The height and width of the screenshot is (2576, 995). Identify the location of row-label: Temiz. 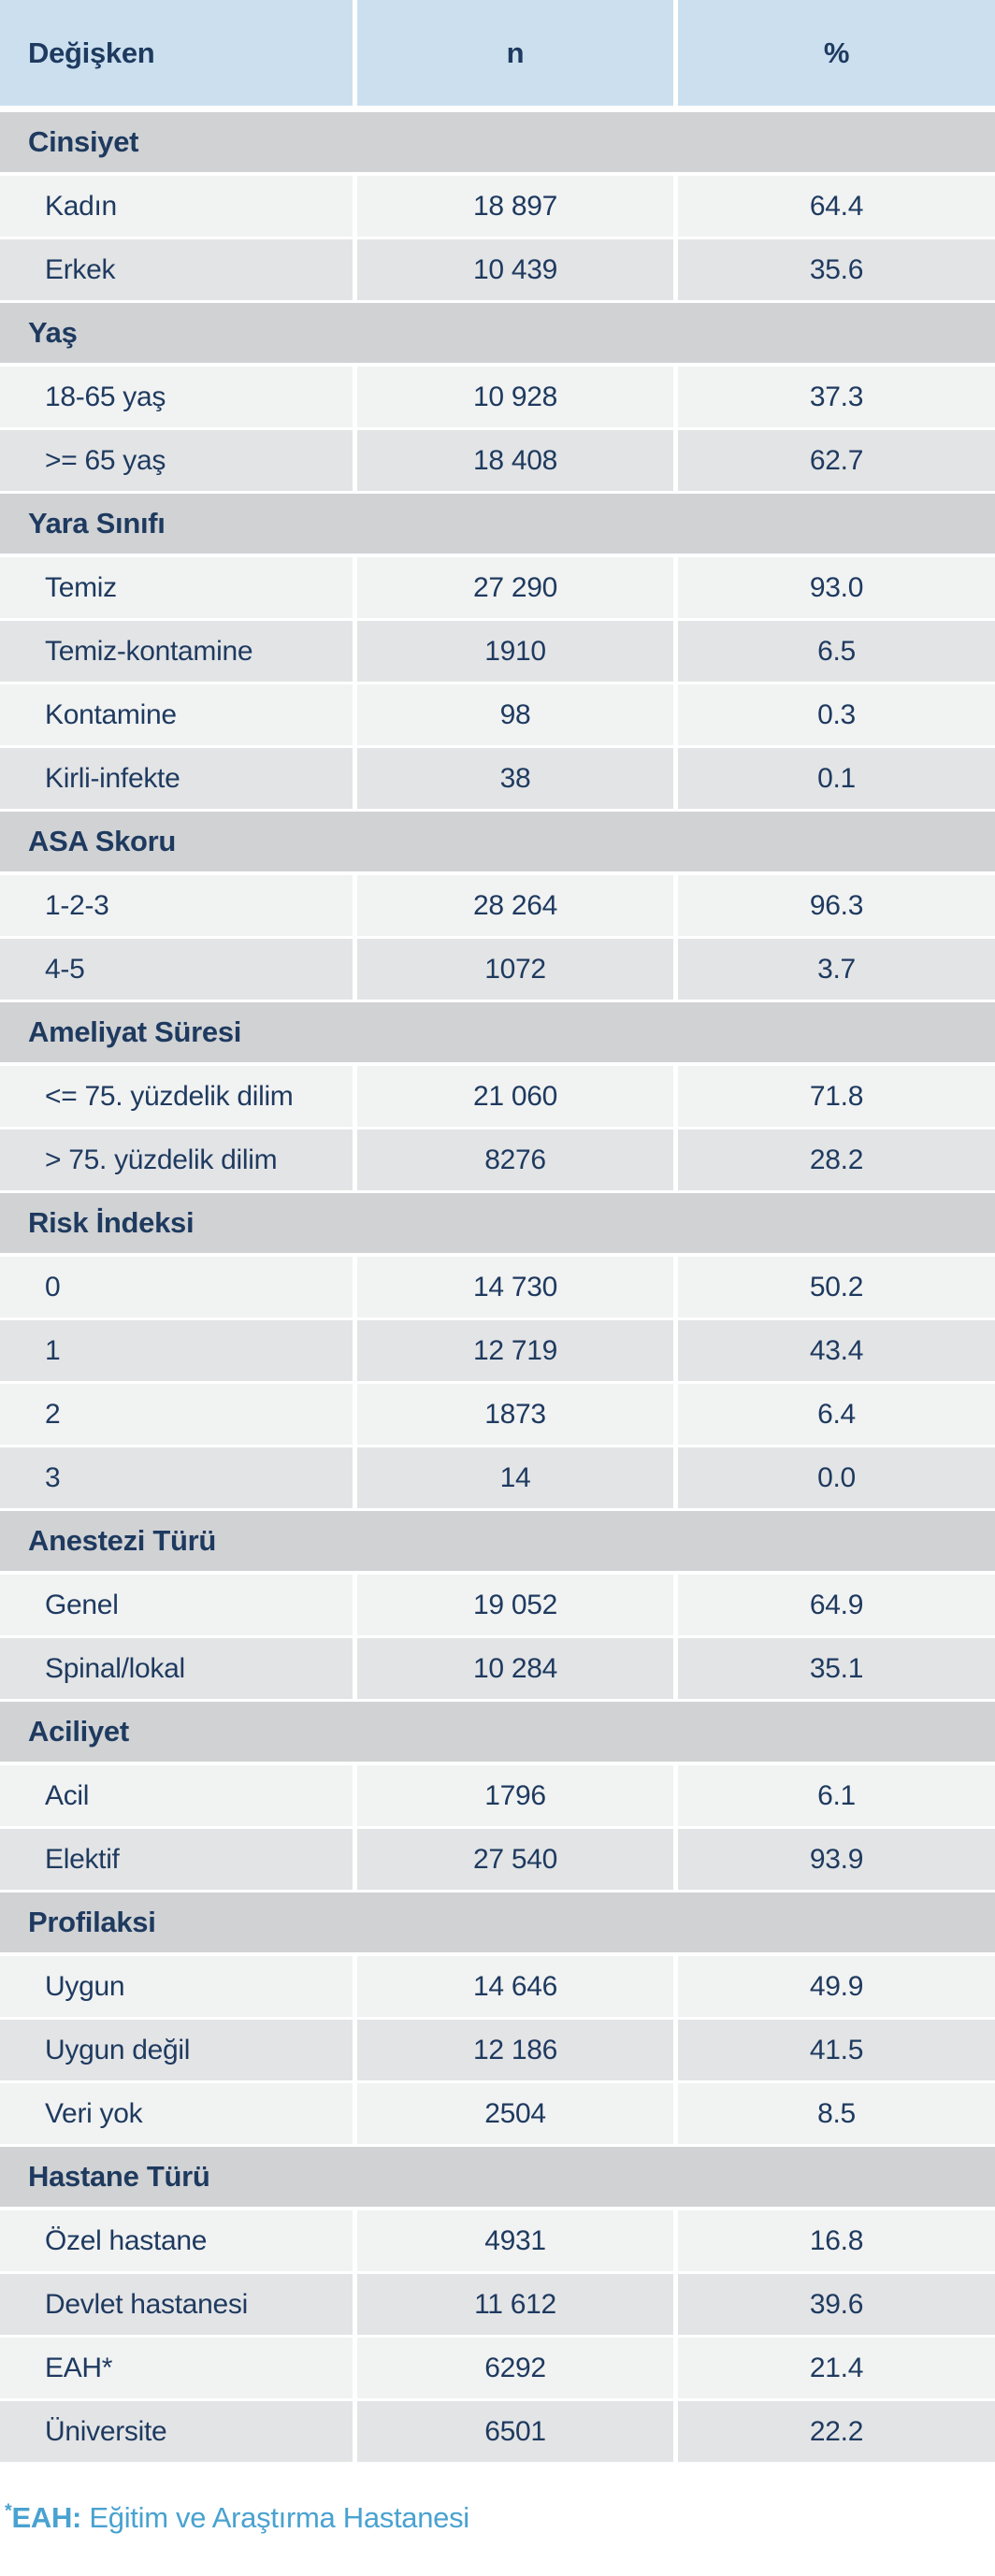
(176, 587).